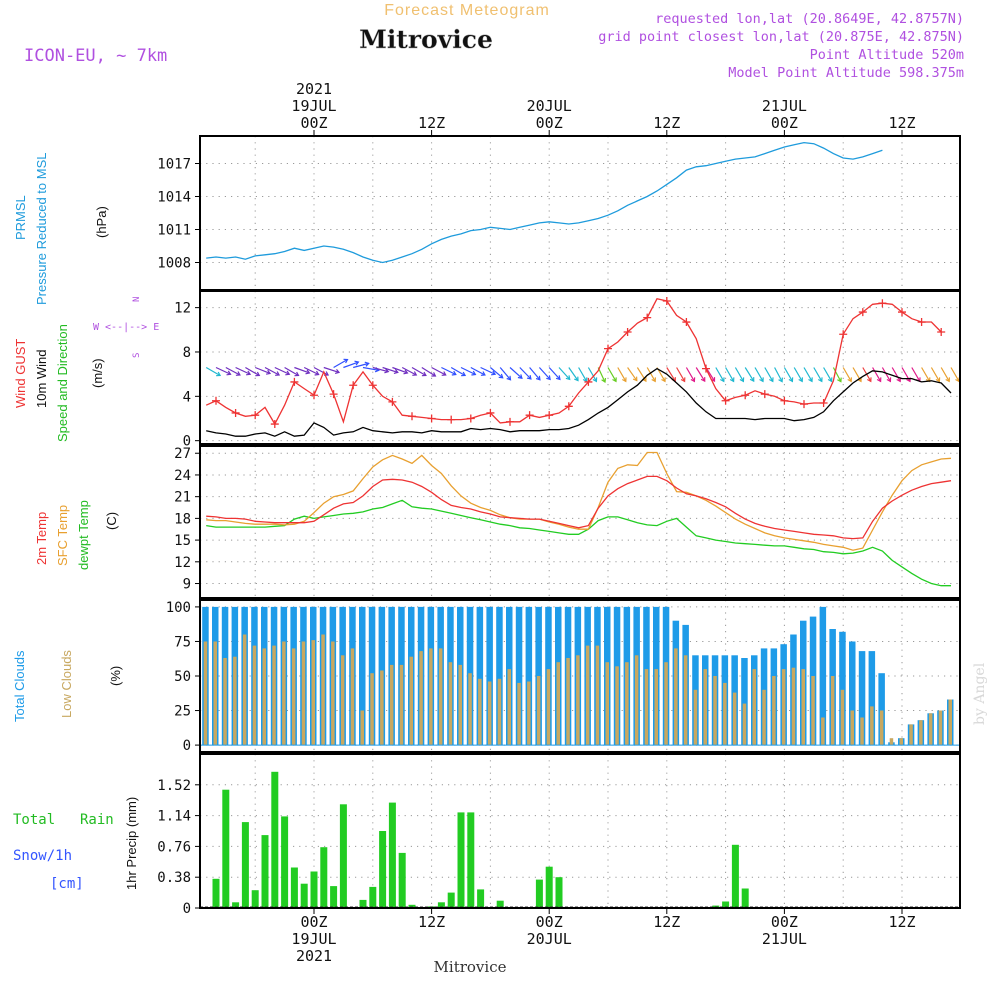 Image resolution: width=1000 pixels, height=1000 pixels. I want to click on y-tick-label: 0.38, so click(174, 878).